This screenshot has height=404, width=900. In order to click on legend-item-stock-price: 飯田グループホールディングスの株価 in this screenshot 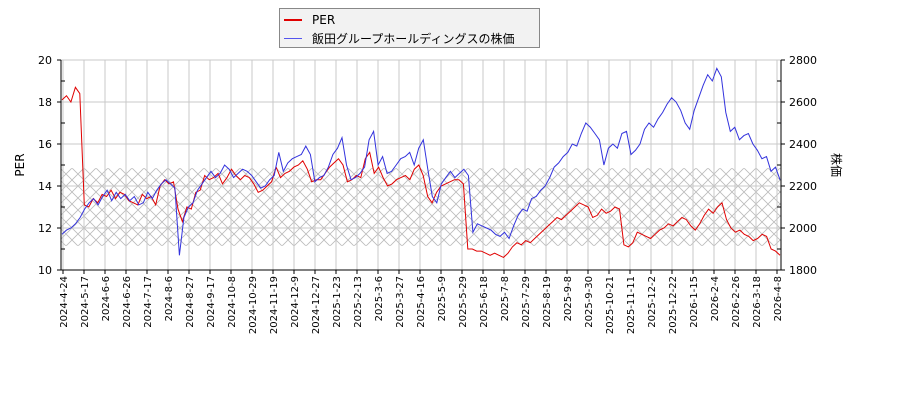, I will do `click(399, 38)`.